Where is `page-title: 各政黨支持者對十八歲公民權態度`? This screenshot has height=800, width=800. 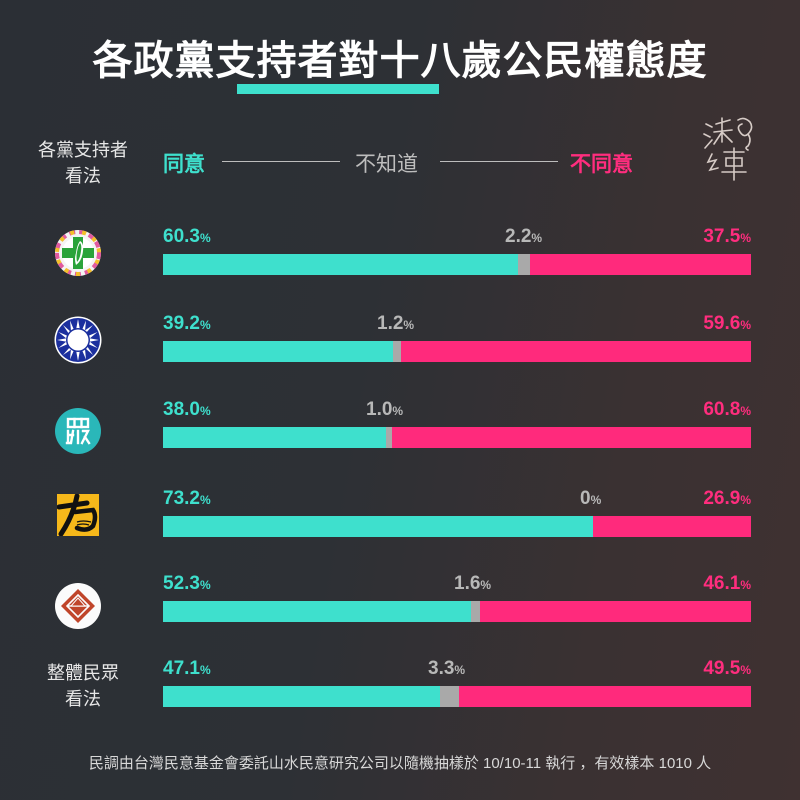
page-title: 各政黨支持者對十八歲公民權態度 is located at coordinates (400, 57).